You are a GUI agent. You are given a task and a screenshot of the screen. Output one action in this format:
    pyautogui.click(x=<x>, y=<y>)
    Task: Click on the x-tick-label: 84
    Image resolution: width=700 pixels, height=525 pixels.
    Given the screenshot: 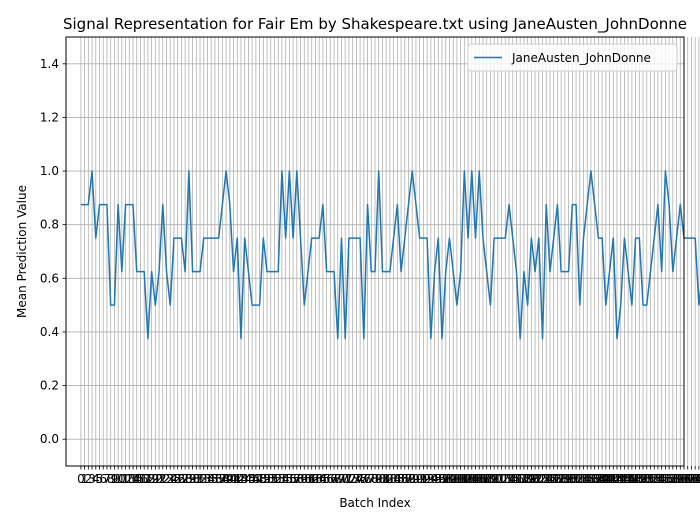 What is the action you would take?
    pyautogui.click(x=393, y=479)
    